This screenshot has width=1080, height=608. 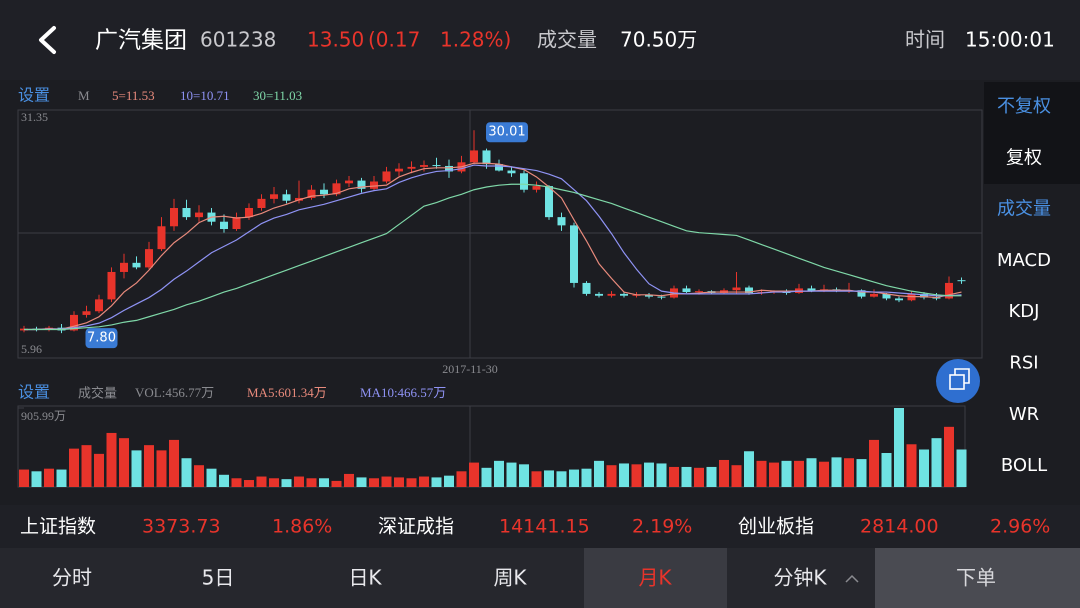 I want to click on index-name: 上证指数, so click(x=58, y=527).